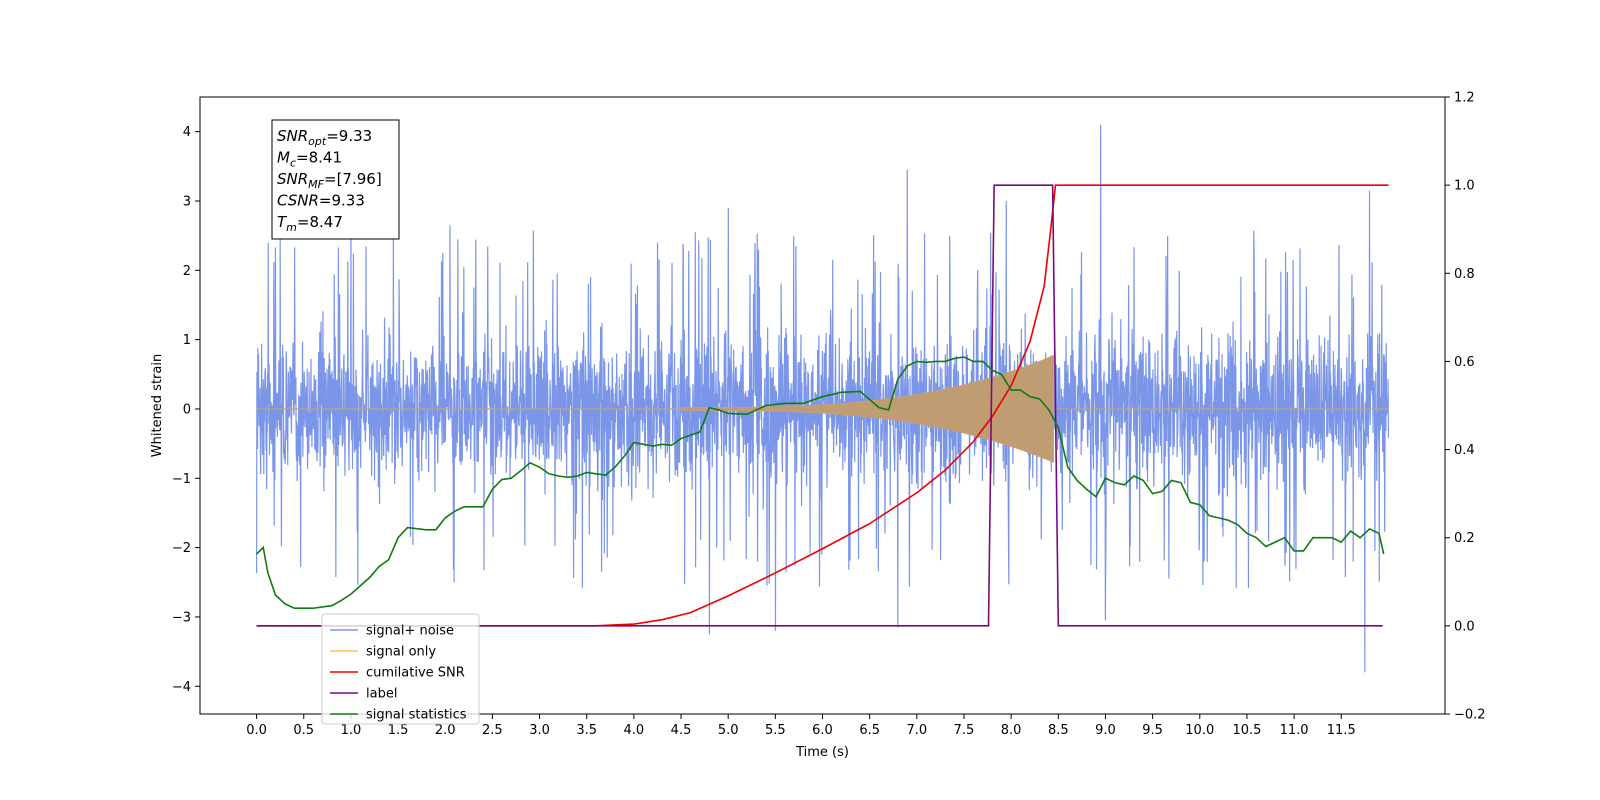 This screenshot has width=1600, height=800. Describe the element at coordinates (1341, 730) in the screenshot. I see `x-tick-label: 11.5` at that location.